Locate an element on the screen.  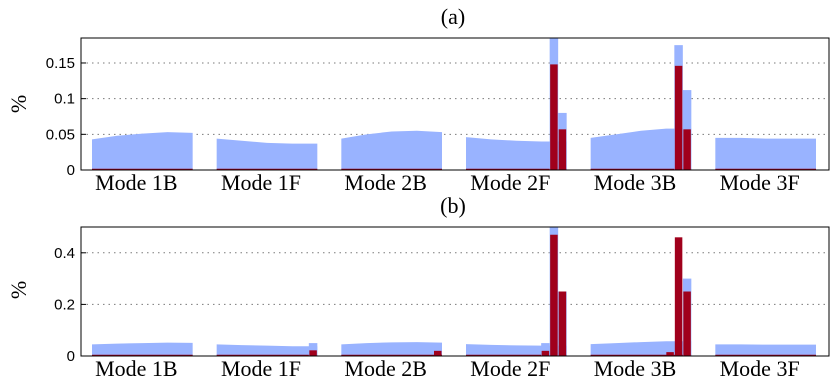
panel-b-yticks: 0 0.2 0.4 is located at coordinates (70, 305).